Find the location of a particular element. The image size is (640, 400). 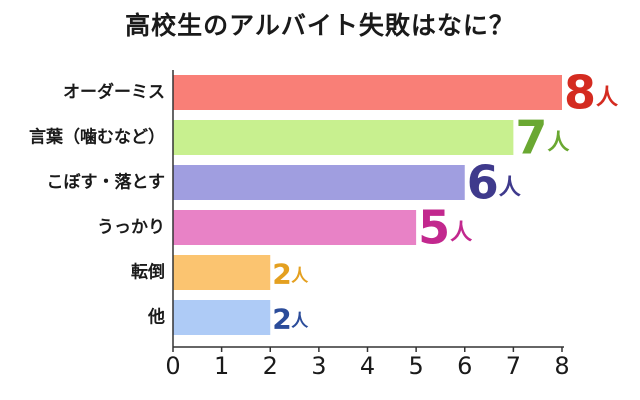

data-label: 8 is located at coordinates (580, 93).